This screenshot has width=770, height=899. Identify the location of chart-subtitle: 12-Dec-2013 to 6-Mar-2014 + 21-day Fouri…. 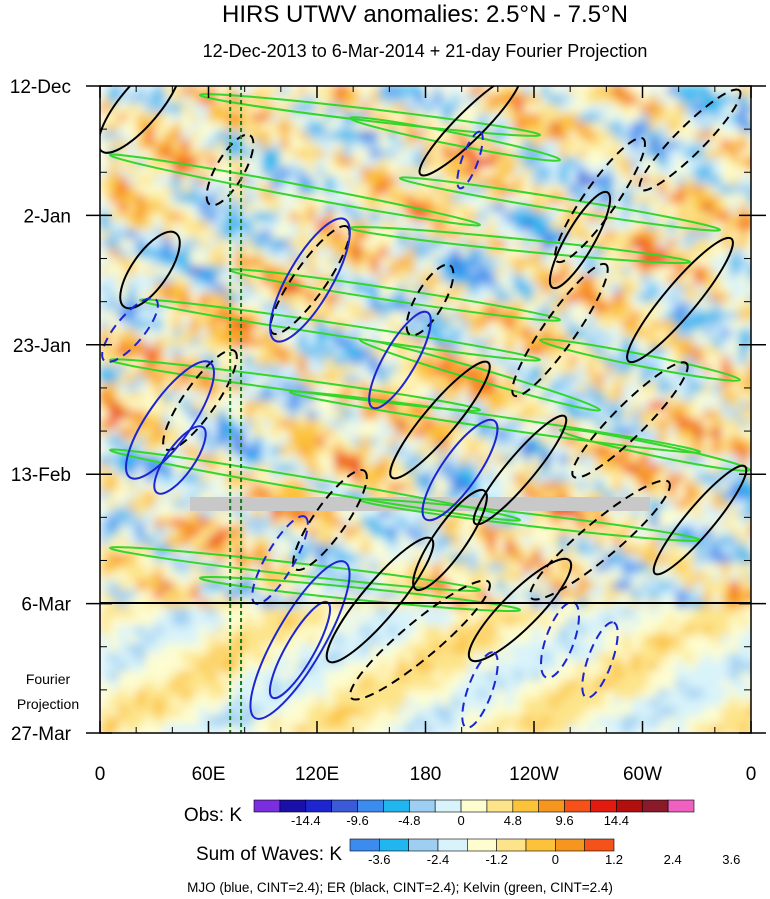
(425, 51).